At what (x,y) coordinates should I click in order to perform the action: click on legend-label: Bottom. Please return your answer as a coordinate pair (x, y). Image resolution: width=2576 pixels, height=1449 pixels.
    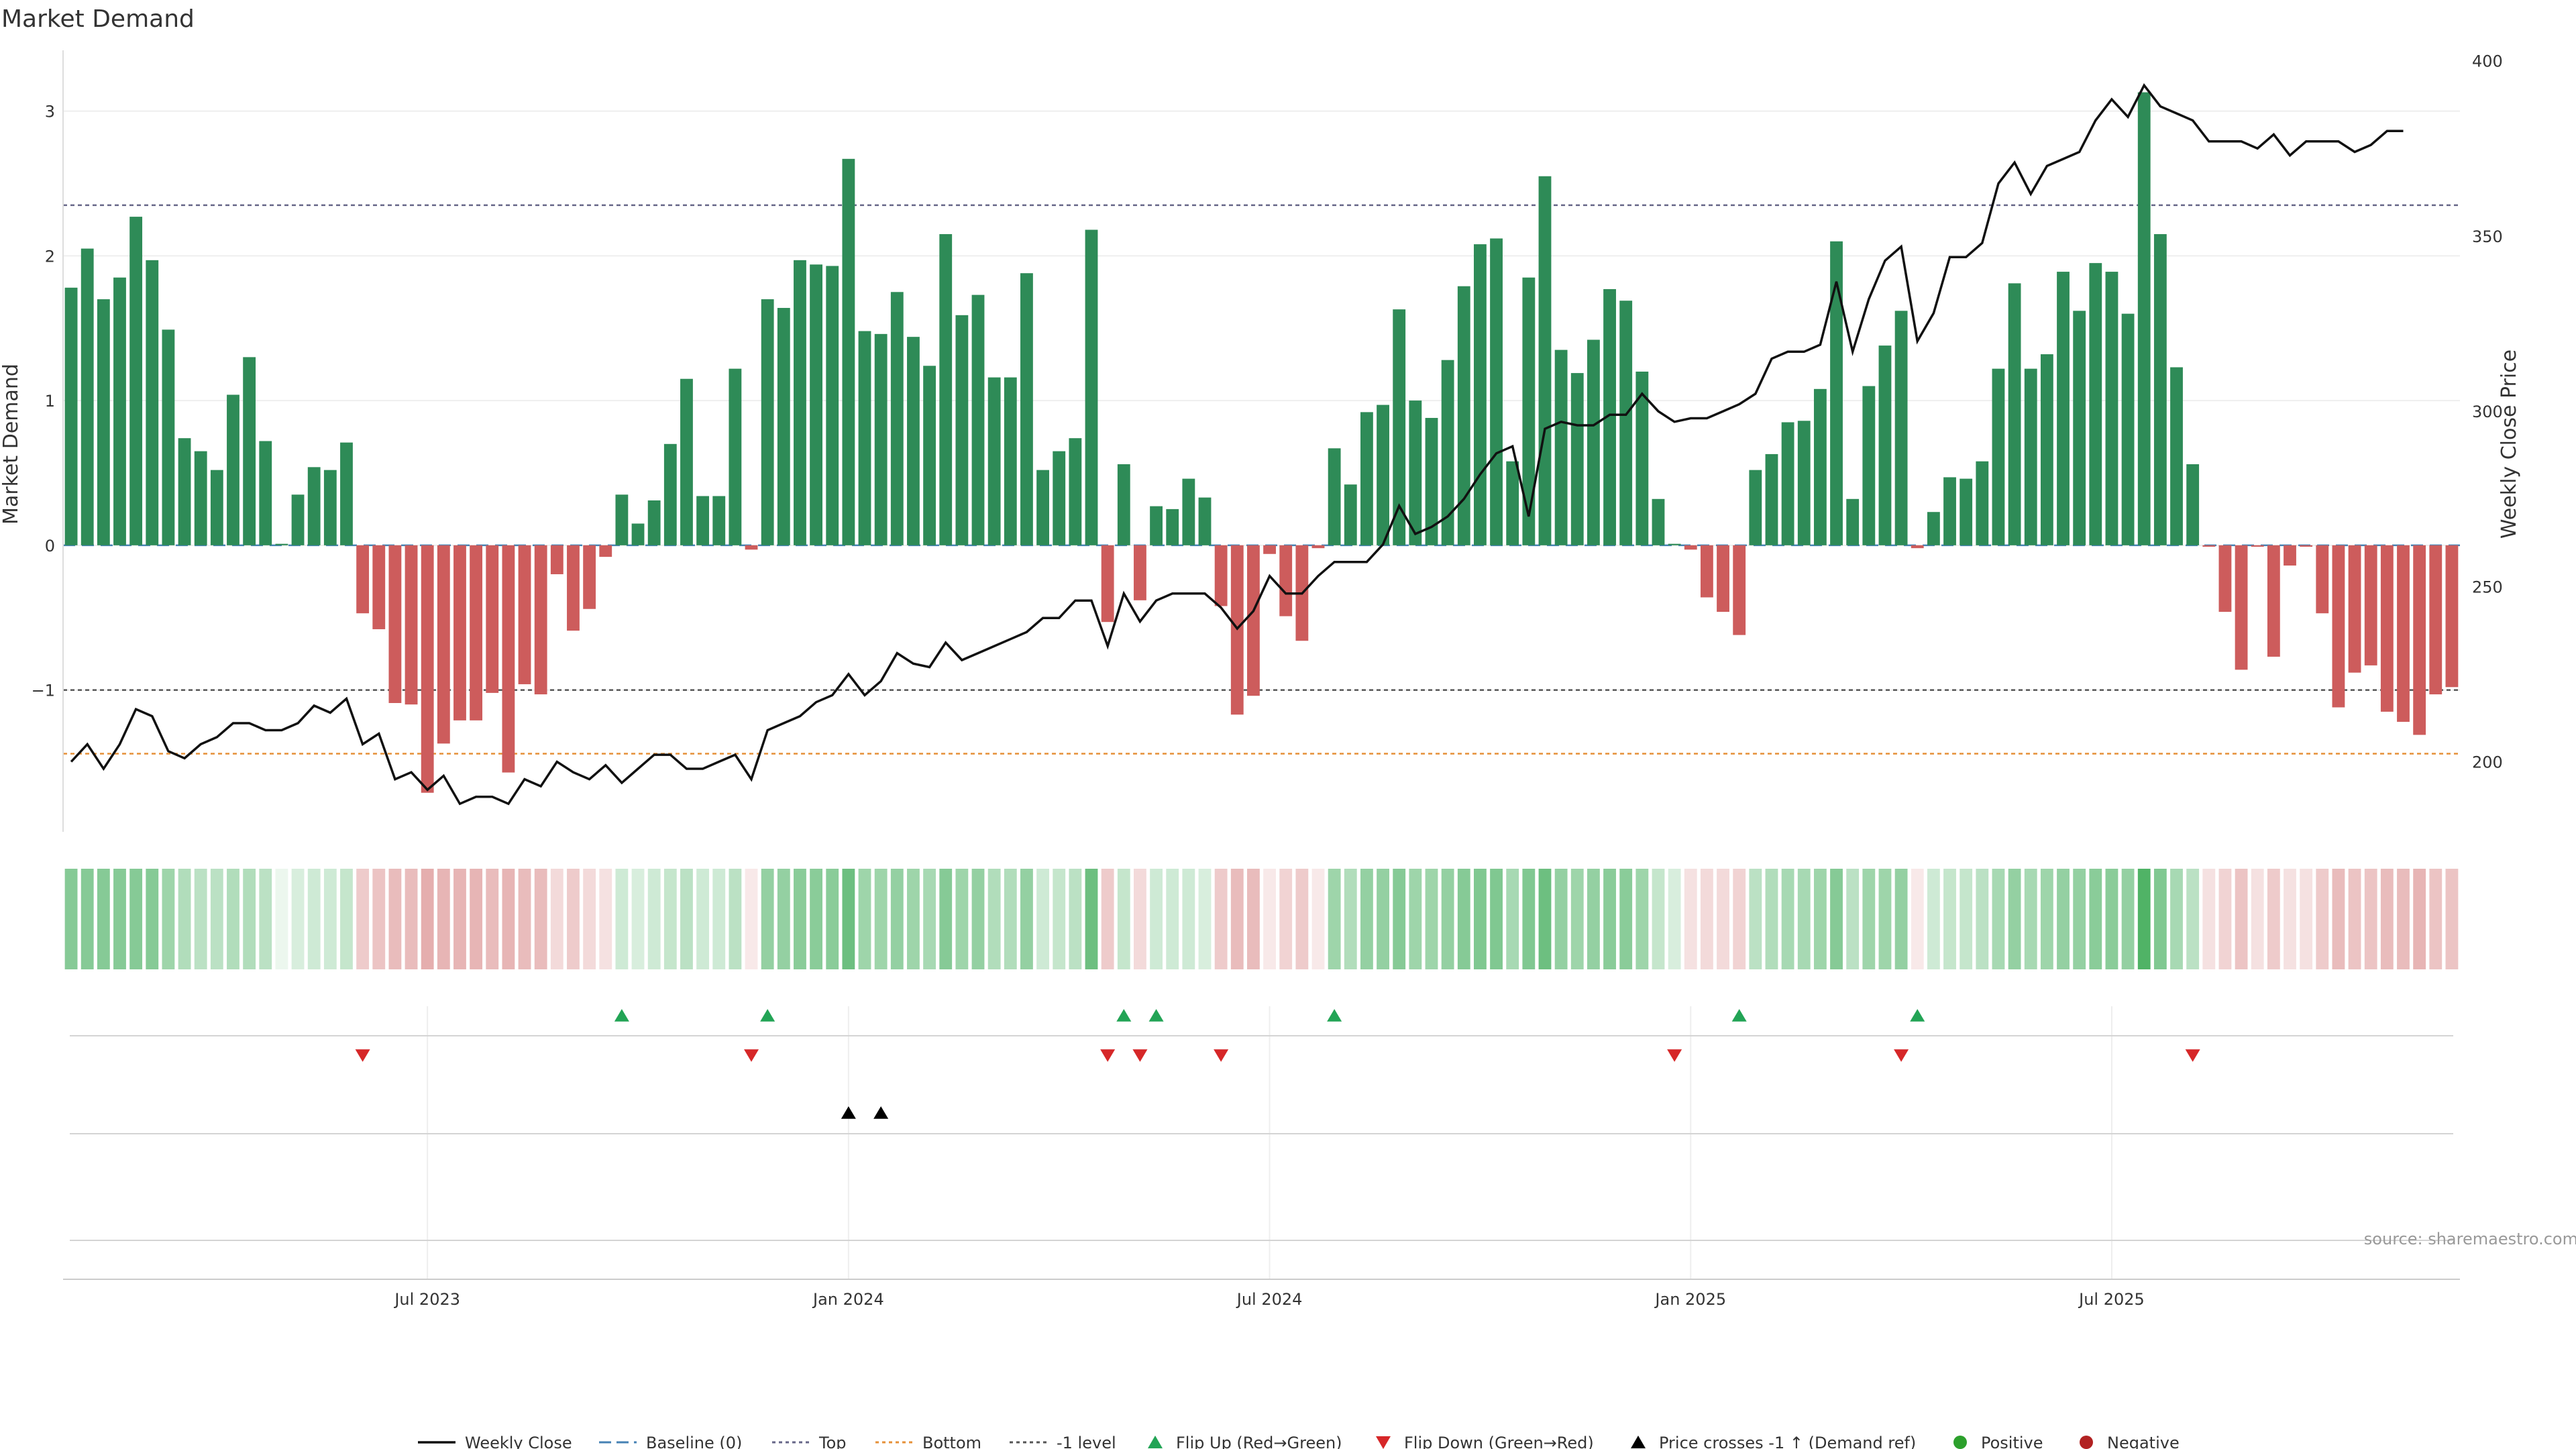
    Looking at the image, I should click on (951, 1441).